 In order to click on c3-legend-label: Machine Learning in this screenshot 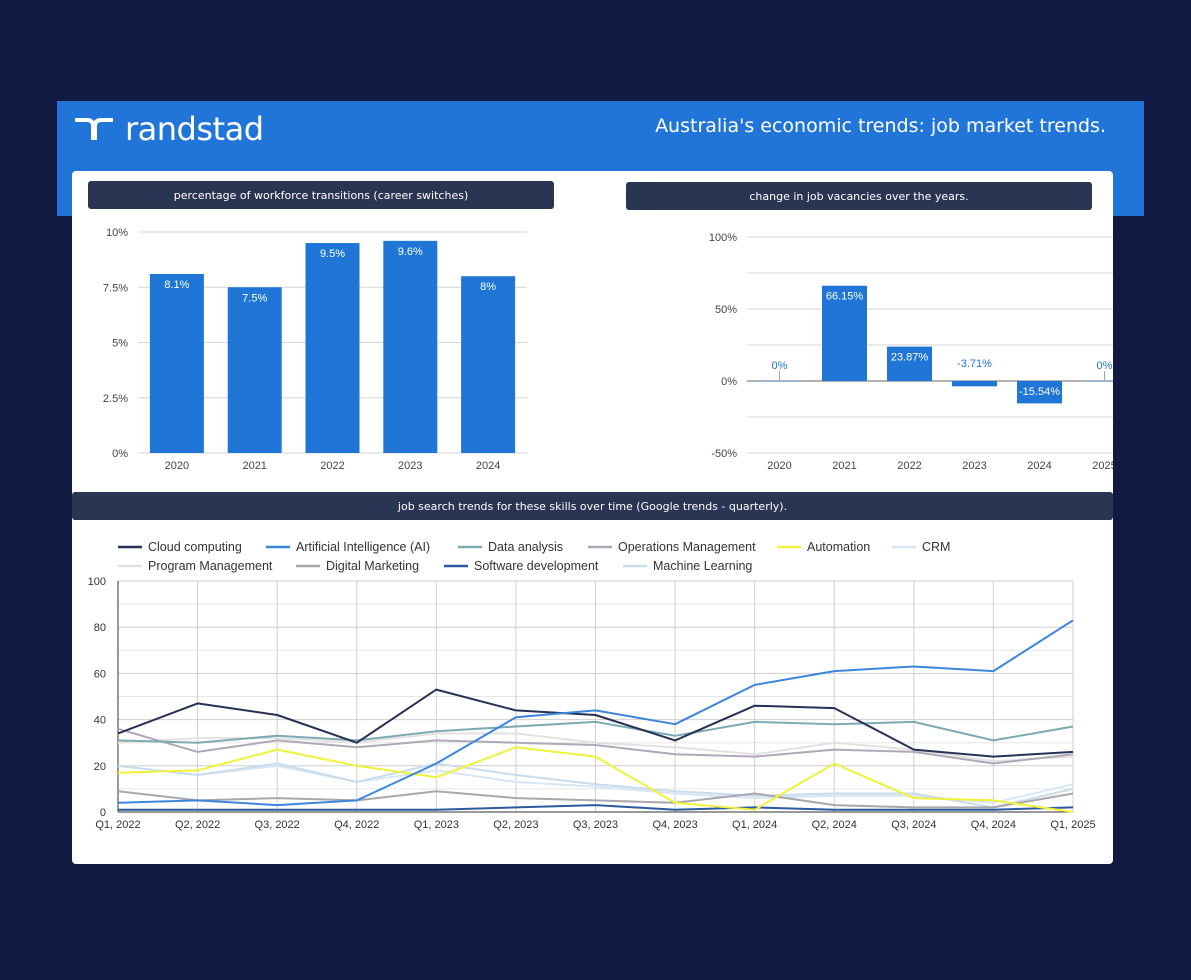, I will do `click(702, 566)`.